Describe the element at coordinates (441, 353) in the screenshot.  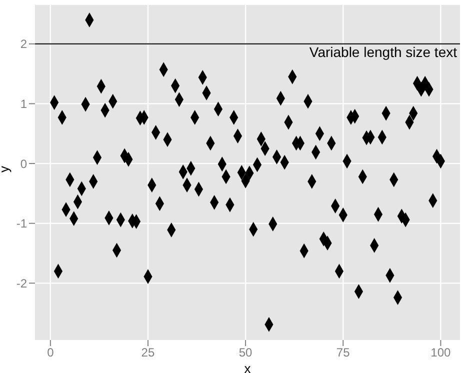
I see `x-tick-label: 100` at that location.